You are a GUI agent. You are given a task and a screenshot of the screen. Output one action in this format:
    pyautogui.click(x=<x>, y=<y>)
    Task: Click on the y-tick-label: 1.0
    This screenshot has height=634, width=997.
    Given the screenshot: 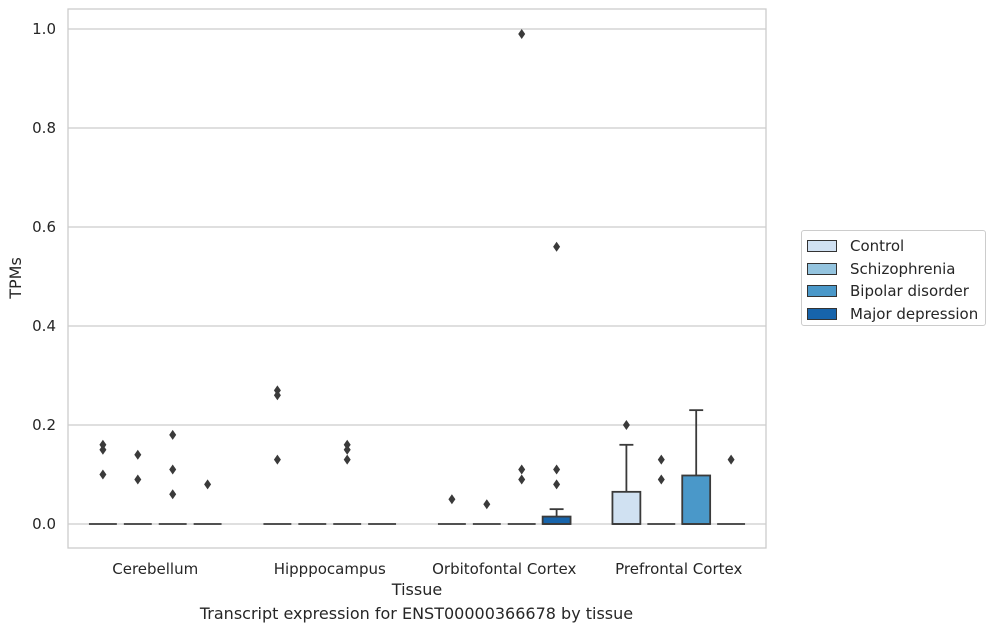 What is the action you would take?
    pyautogui.click(x=44, y=29)
    